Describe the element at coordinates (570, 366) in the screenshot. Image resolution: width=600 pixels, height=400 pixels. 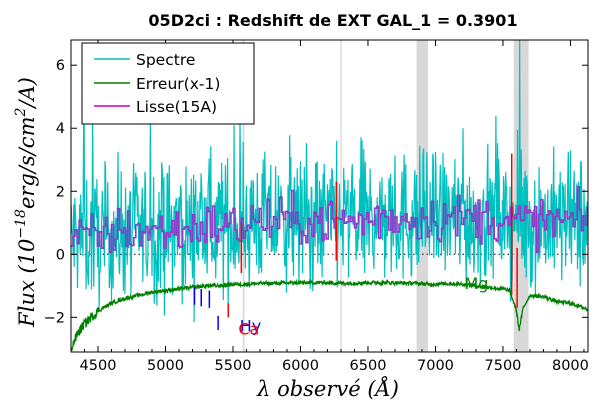
I see `x-tick-label: 8000` at that location.